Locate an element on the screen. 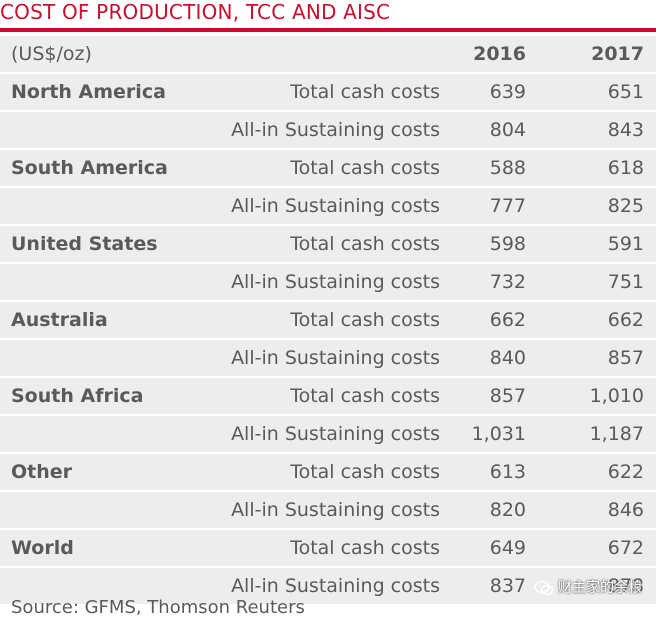 Image resolution: width=656 pixels, height=620 pixels. value-2017: 672 is located at coordinates (625, 548).